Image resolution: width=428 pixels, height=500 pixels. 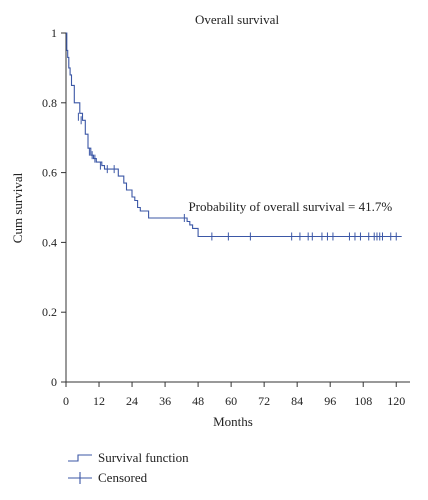 I want to click on x-tick-label: 36, so click(x=165, y=401).